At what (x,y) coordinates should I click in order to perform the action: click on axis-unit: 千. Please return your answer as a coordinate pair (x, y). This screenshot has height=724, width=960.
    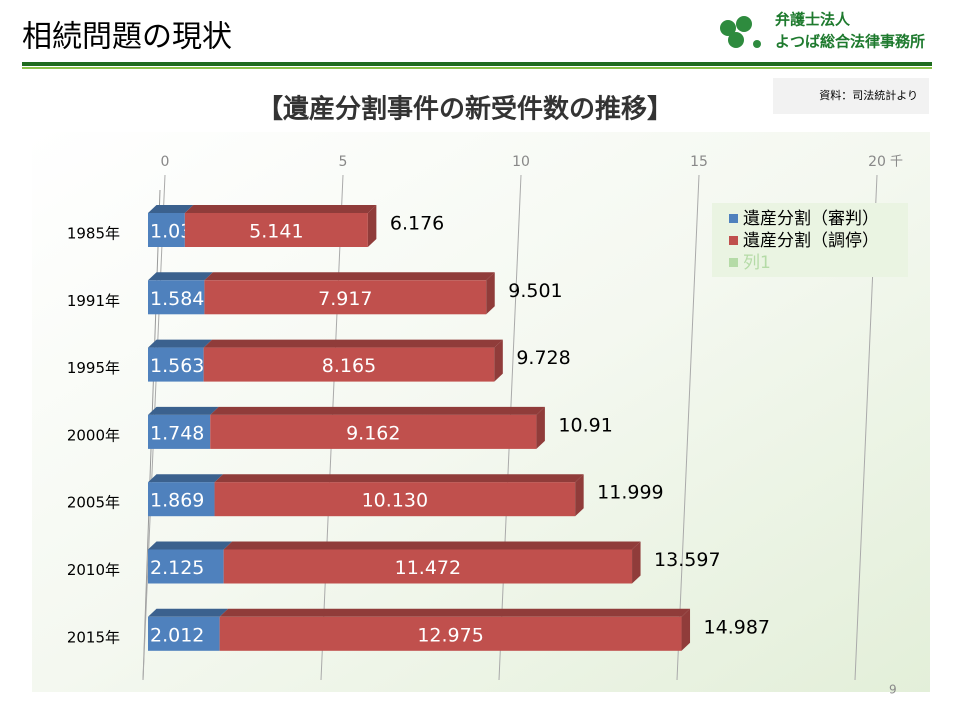
    Looking at the image, I should click on (896, 162).